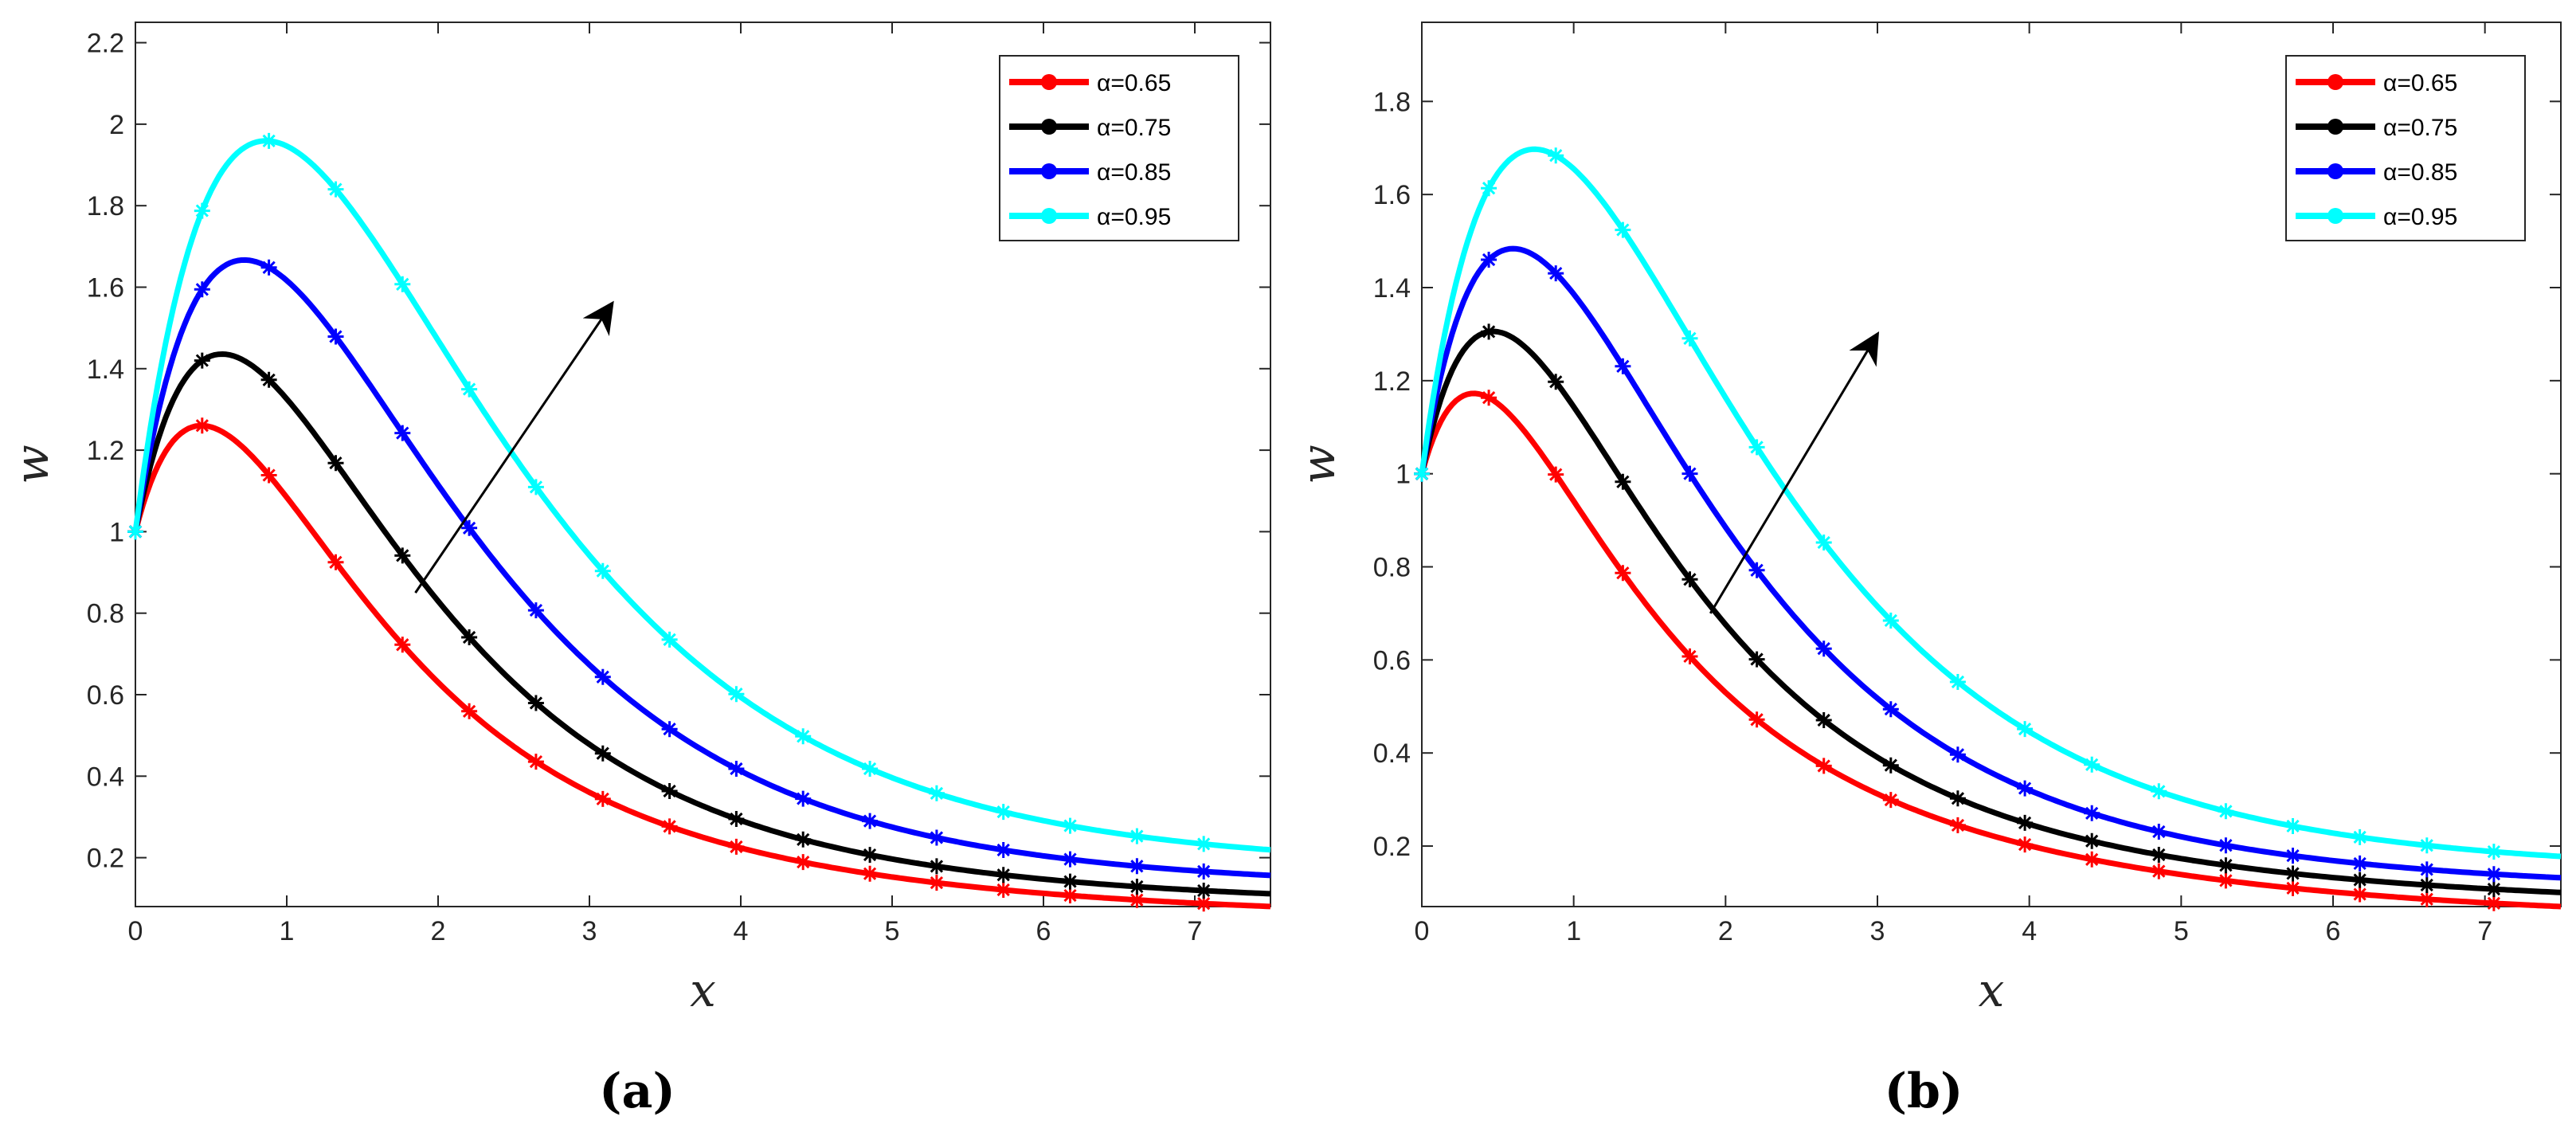 The height and width of the screenshot is (1136, 2576). I want to click on panel-label: (a), so click(637, 1091).